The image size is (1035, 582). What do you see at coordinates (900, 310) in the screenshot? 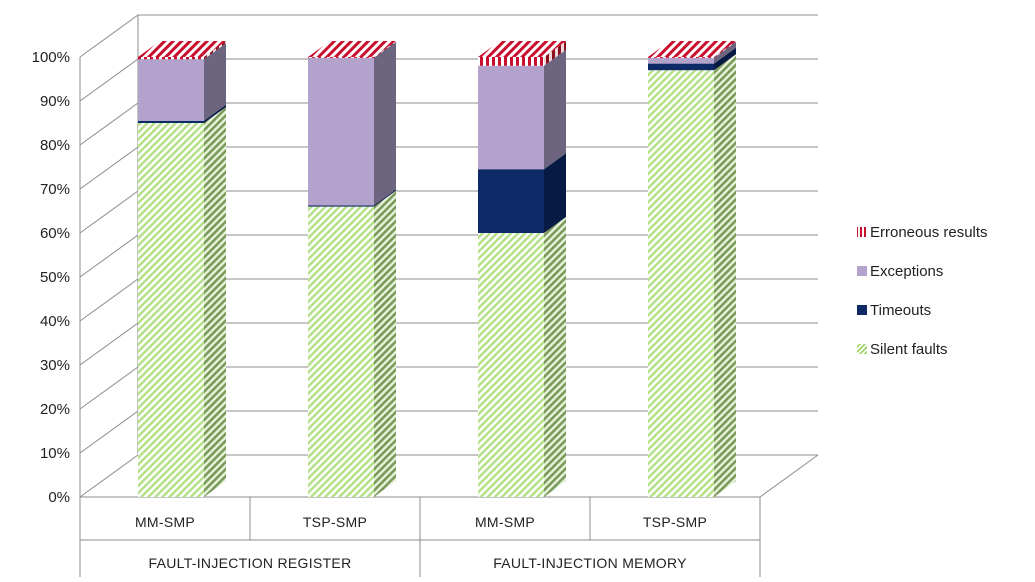
I see `legend-label: Timeouts` at bounding box center [900, 310].